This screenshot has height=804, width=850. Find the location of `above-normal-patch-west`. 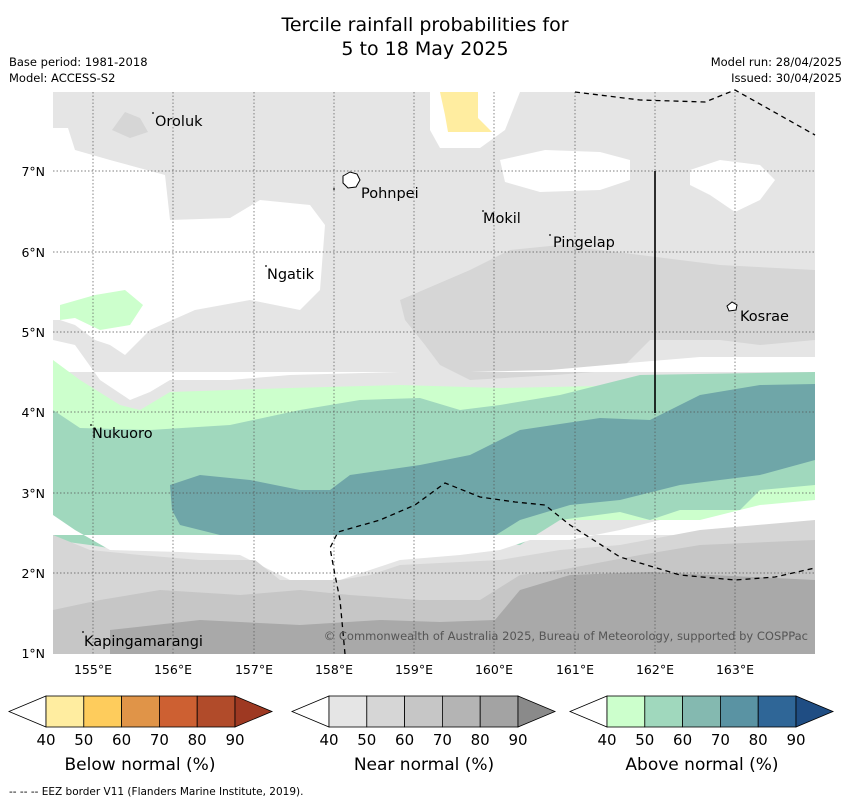

above-normal-patch-west is located at coordinates (101, 310).